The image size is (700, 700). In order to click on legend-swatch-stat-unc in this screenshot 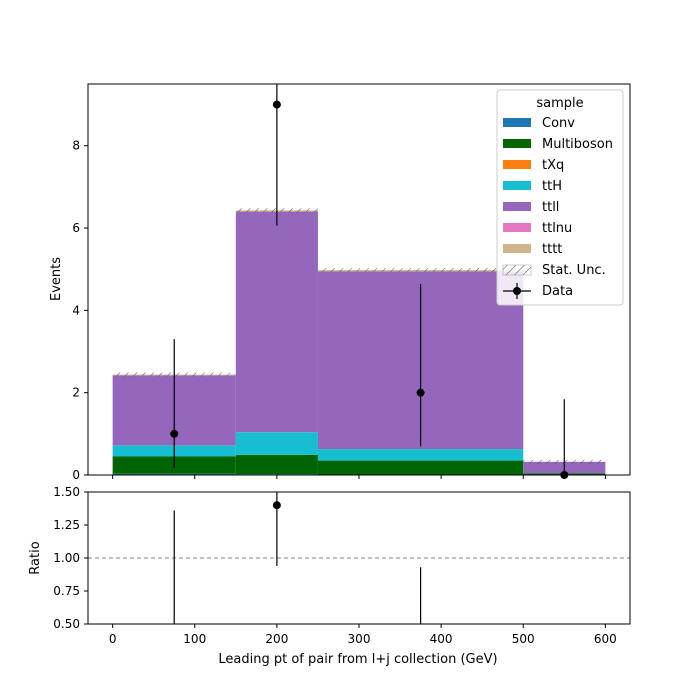, I will do `click(517, 270)`.